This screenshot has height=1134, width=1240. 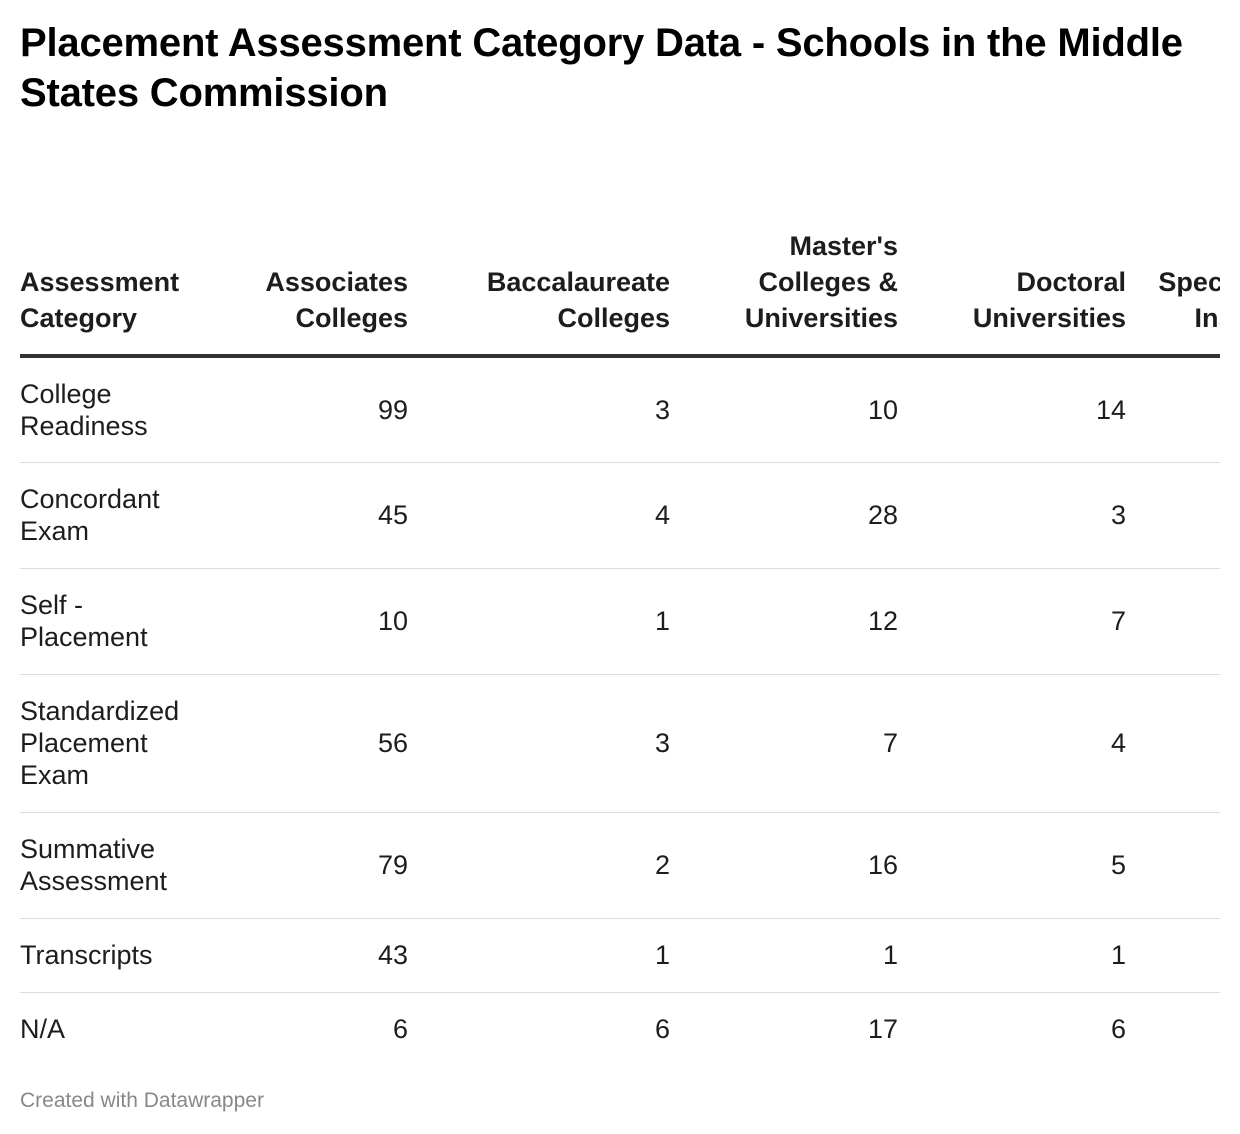 I want to click on table-cell: 56, so click(x=304, y=743).